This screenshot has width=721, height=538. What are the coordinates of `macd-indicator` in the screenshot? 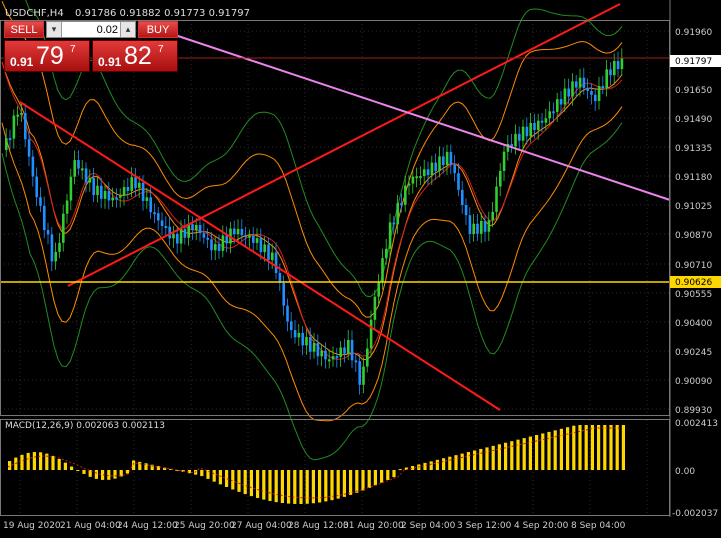 It's located at (316, 464).